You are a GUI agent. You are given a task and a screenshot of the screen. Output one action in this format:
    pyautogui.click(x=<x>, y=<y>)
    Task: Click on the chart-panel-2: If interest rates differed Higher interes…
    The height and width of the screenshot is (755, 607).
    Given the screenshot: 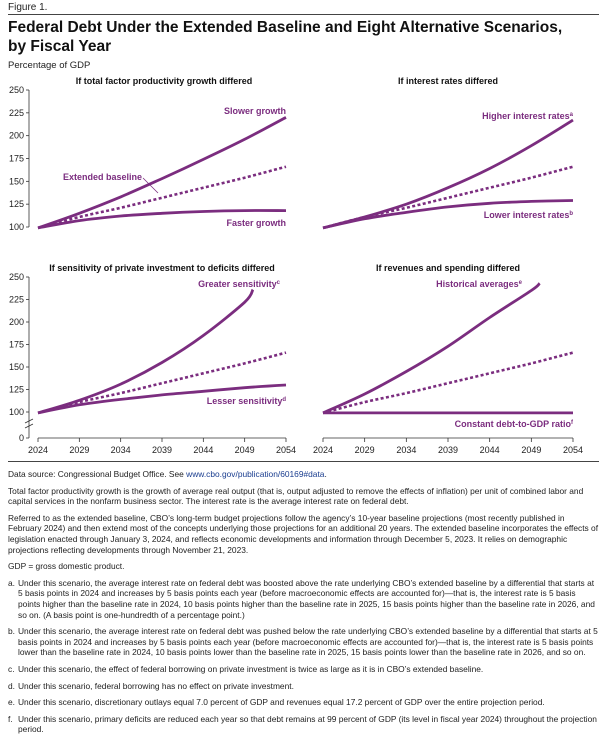 What is the action you would take?
    pyautogui.click(x=448, y=153)
    